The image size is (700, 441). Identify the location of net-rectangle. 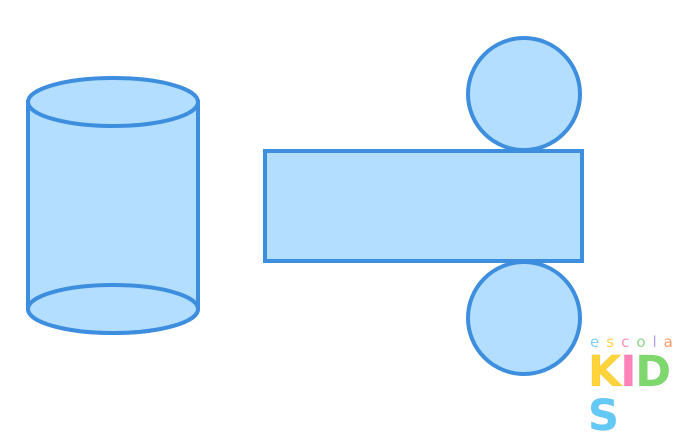
(423, 206).